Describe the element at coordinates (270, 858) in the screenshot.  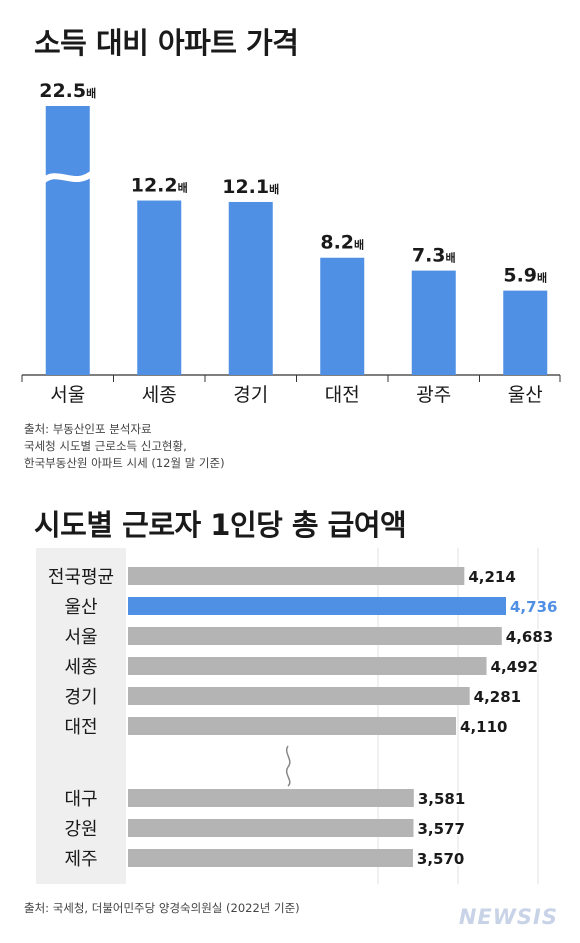
I see `bar-제주` at that location.